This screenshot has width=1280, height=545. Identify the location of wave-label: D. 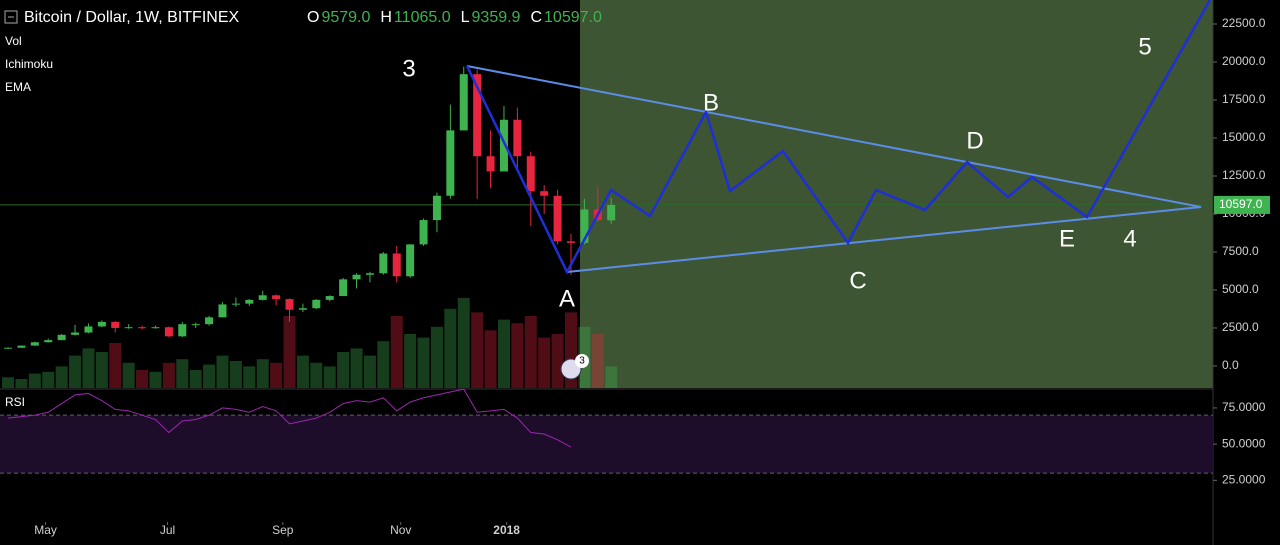
(974, 140).